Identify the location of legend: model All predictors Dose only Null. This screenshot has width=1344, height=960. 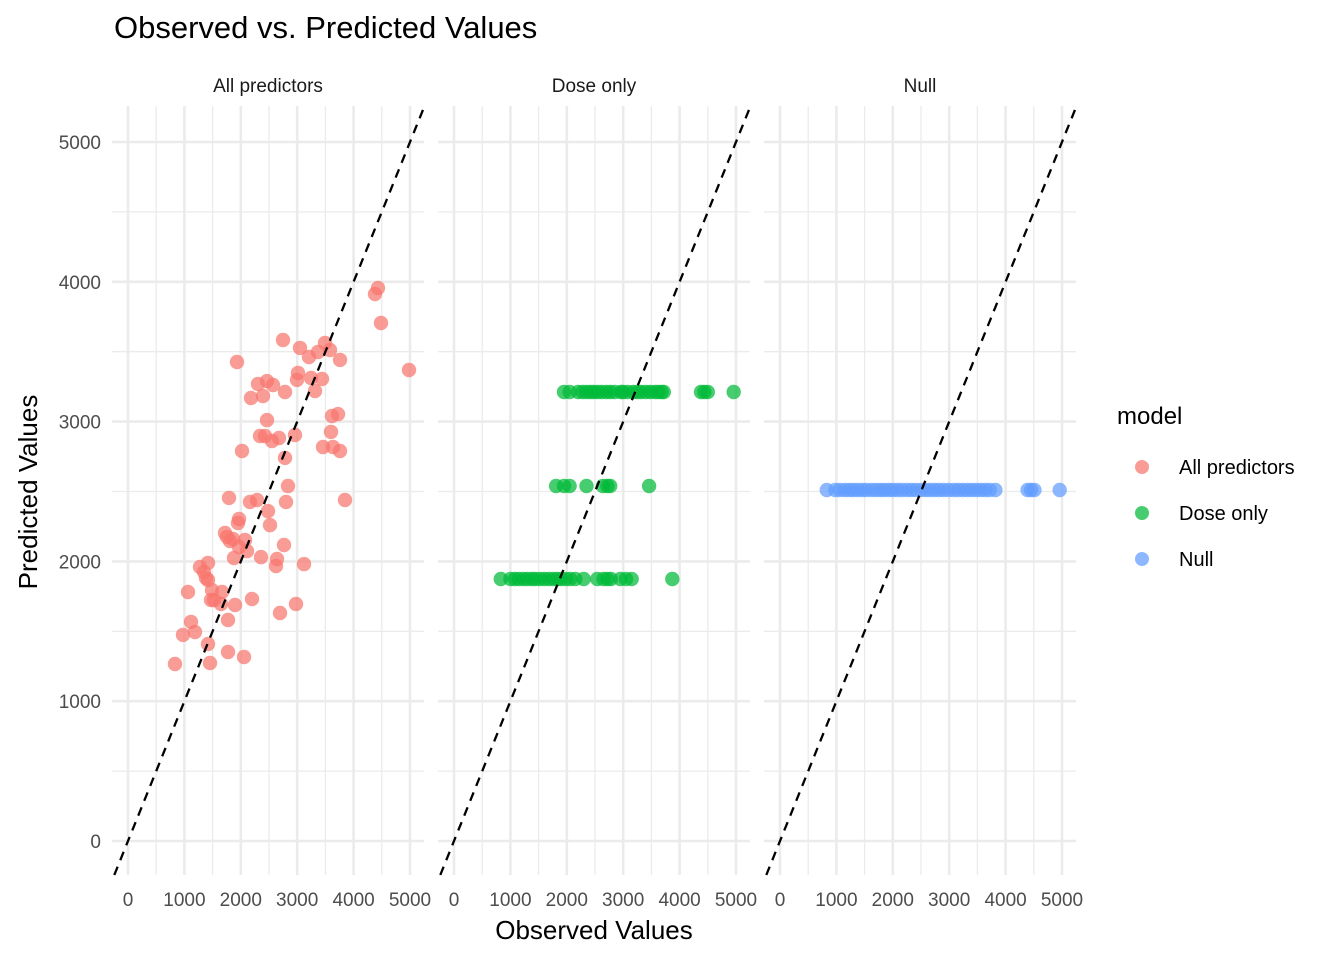
(1206, 487).